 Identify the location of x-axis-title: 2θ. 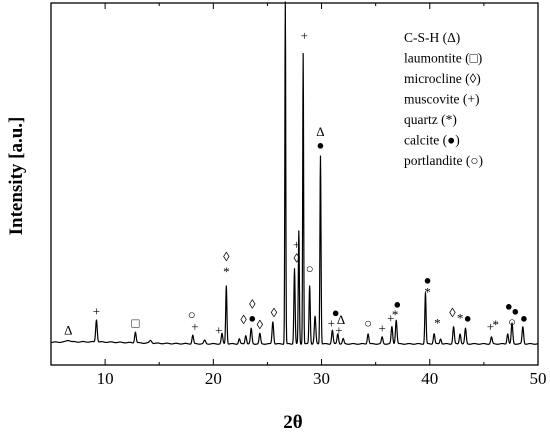
(293, 422).